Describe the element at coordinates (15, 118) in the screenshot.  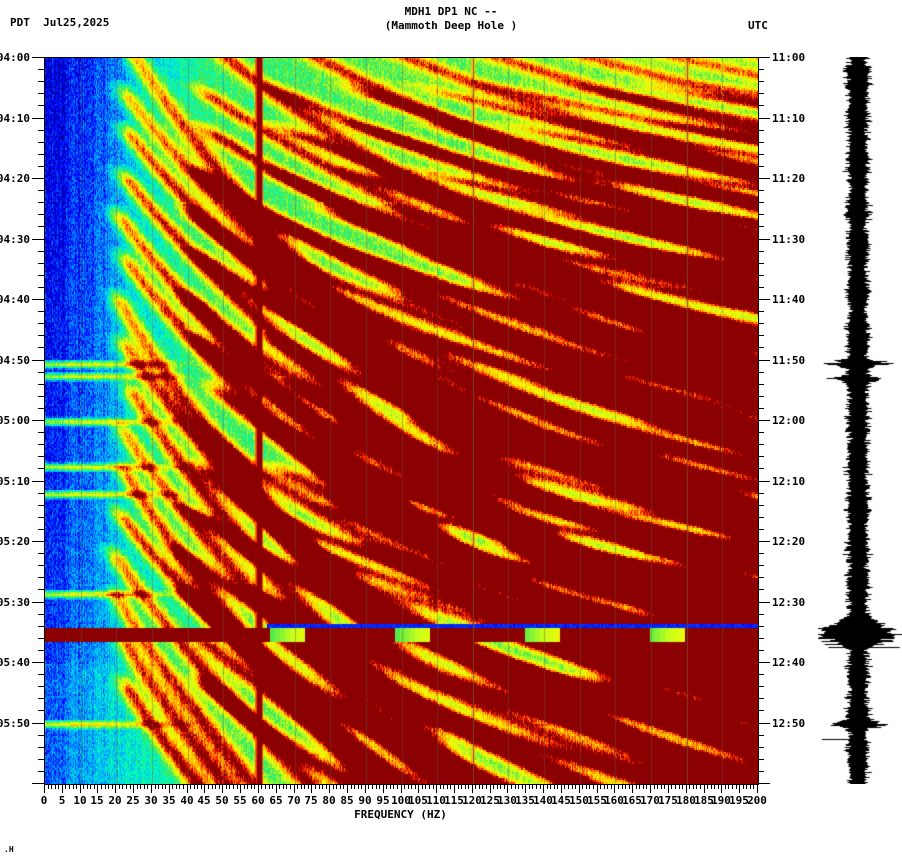
I see `left-time-label: 04:10` at that location.